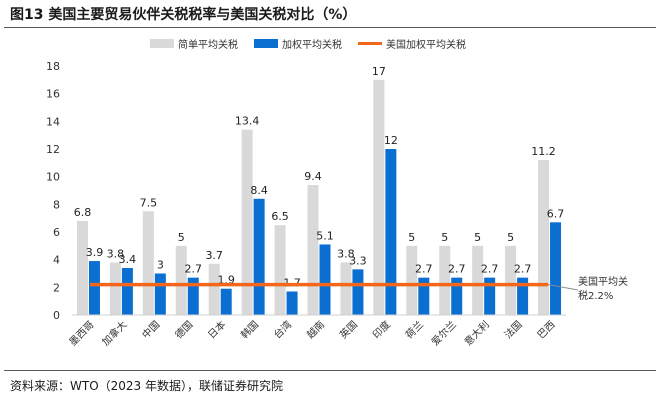 Image resolution: width=660 pixels, height=406 pixels. I want to click on legend-label-us: 美国加权平均关税, so click(426, 45).